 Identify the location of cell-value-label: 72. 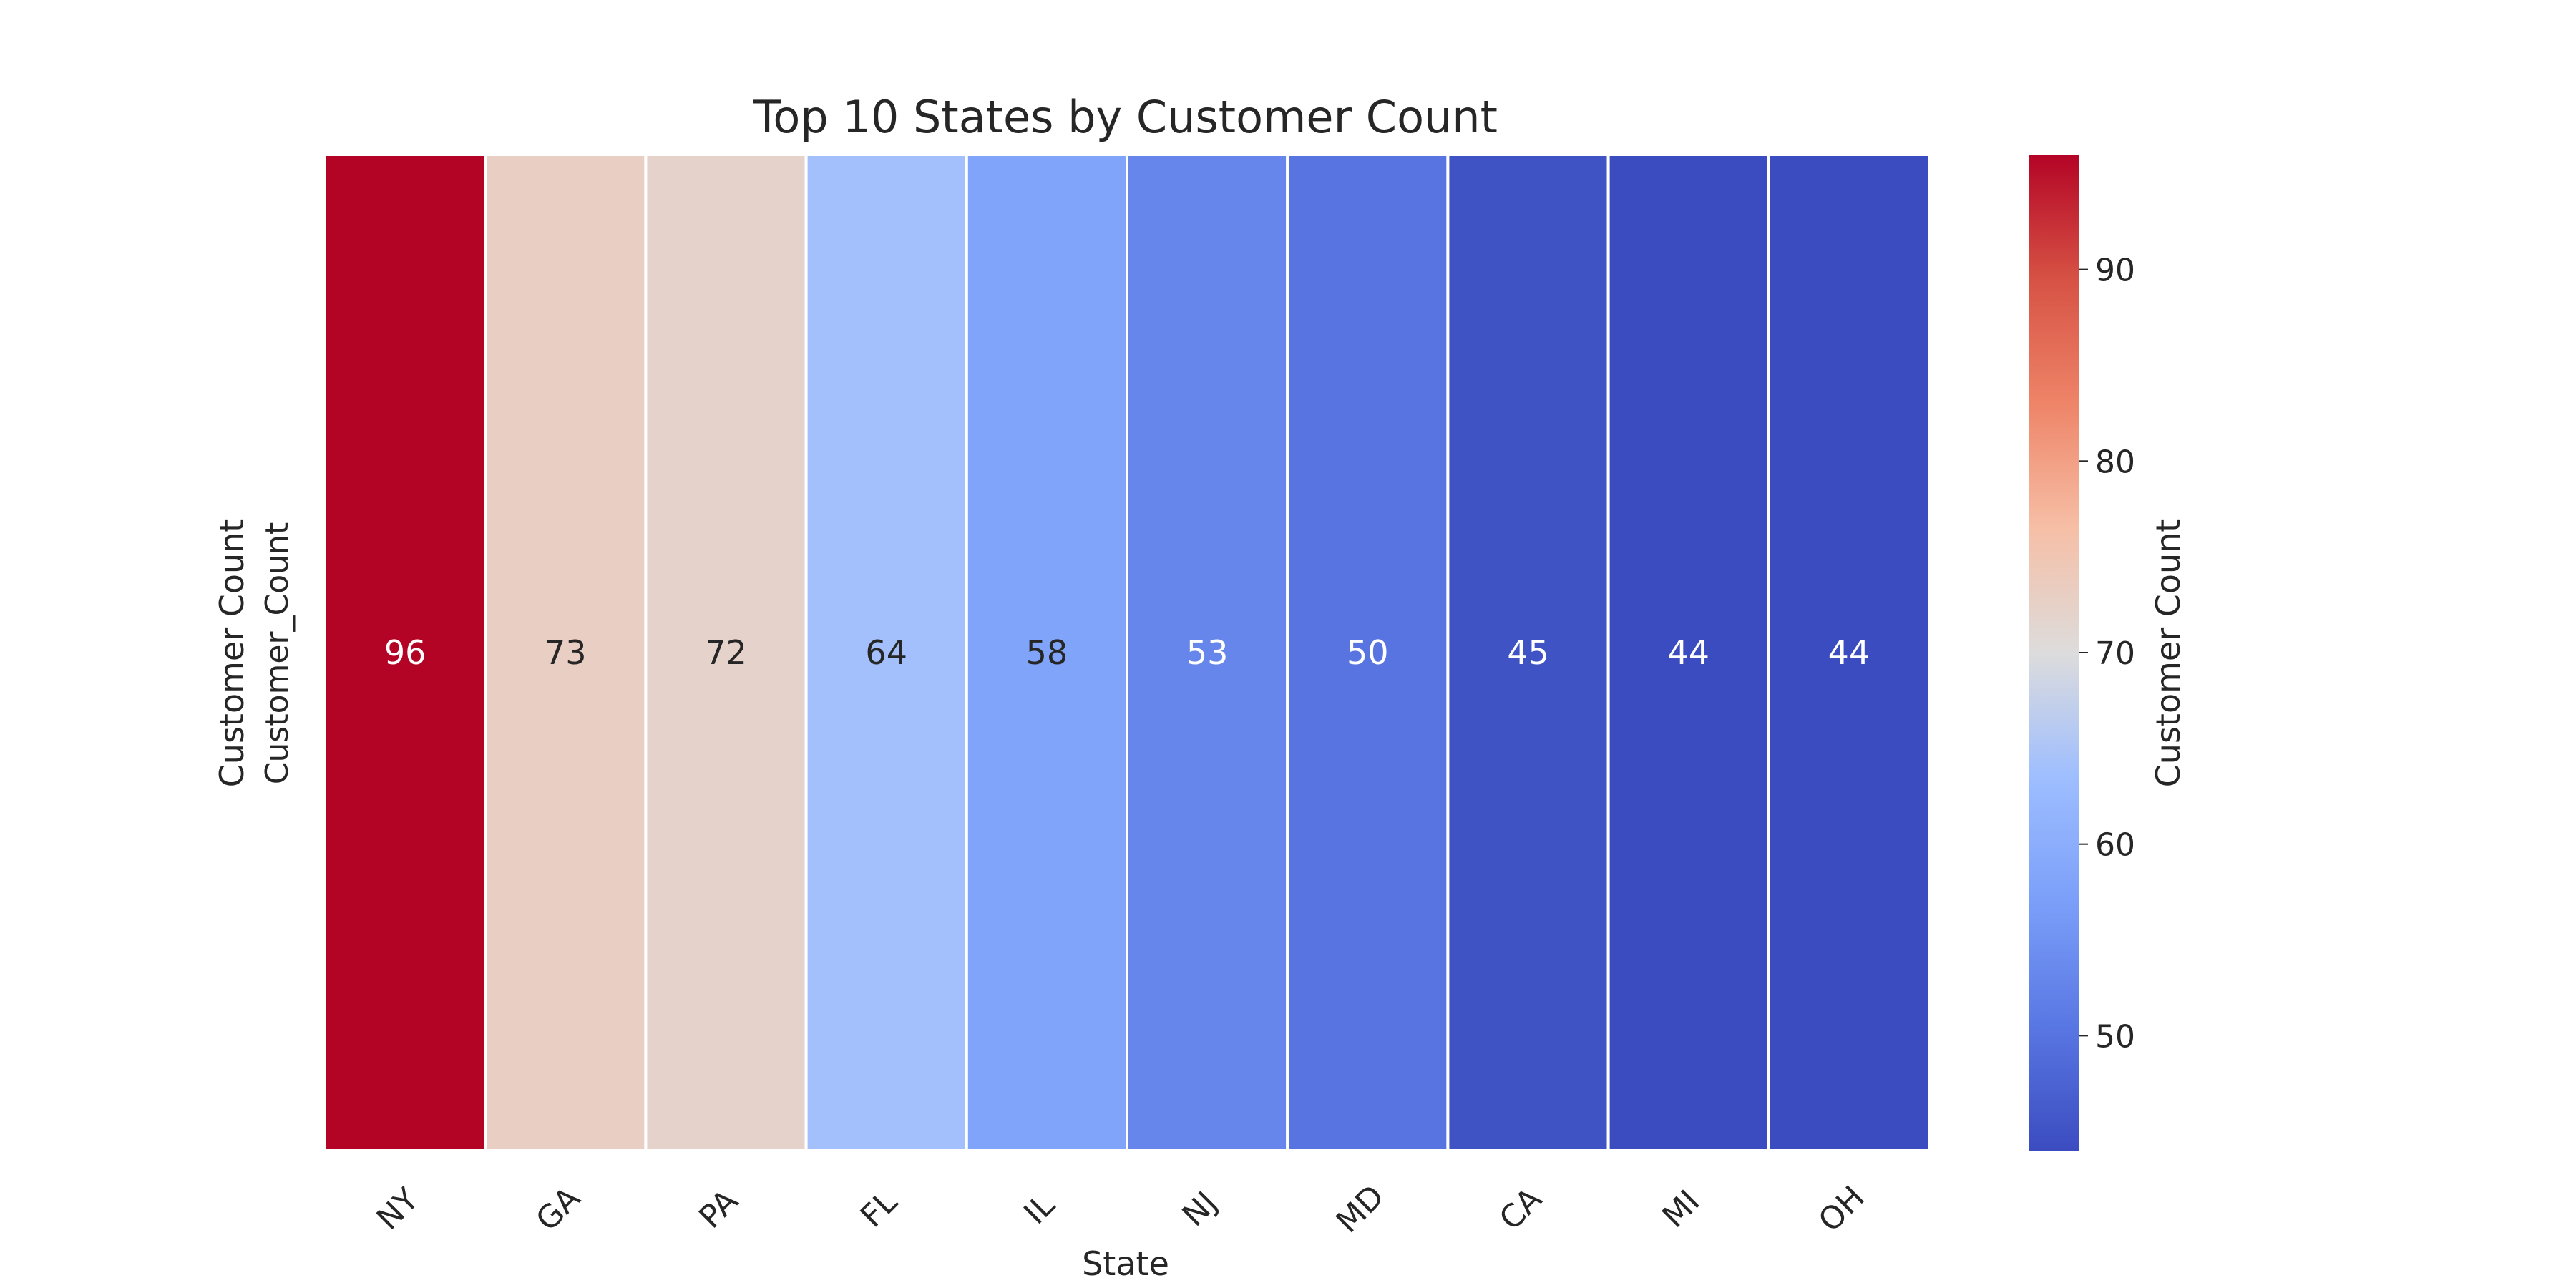
(726, 652).